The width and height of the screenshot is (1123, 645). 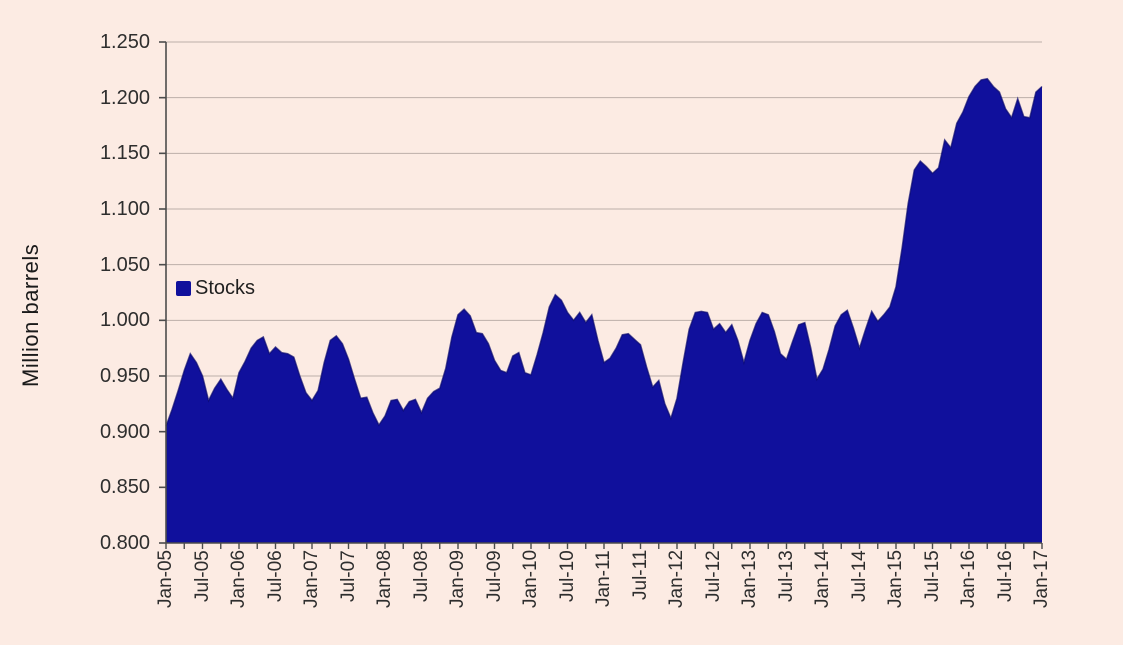 What do you see at coordinates (932, 576) in the screenshot?
I see `x-tick-label: Jul-15` at bounding box center [932, 576].